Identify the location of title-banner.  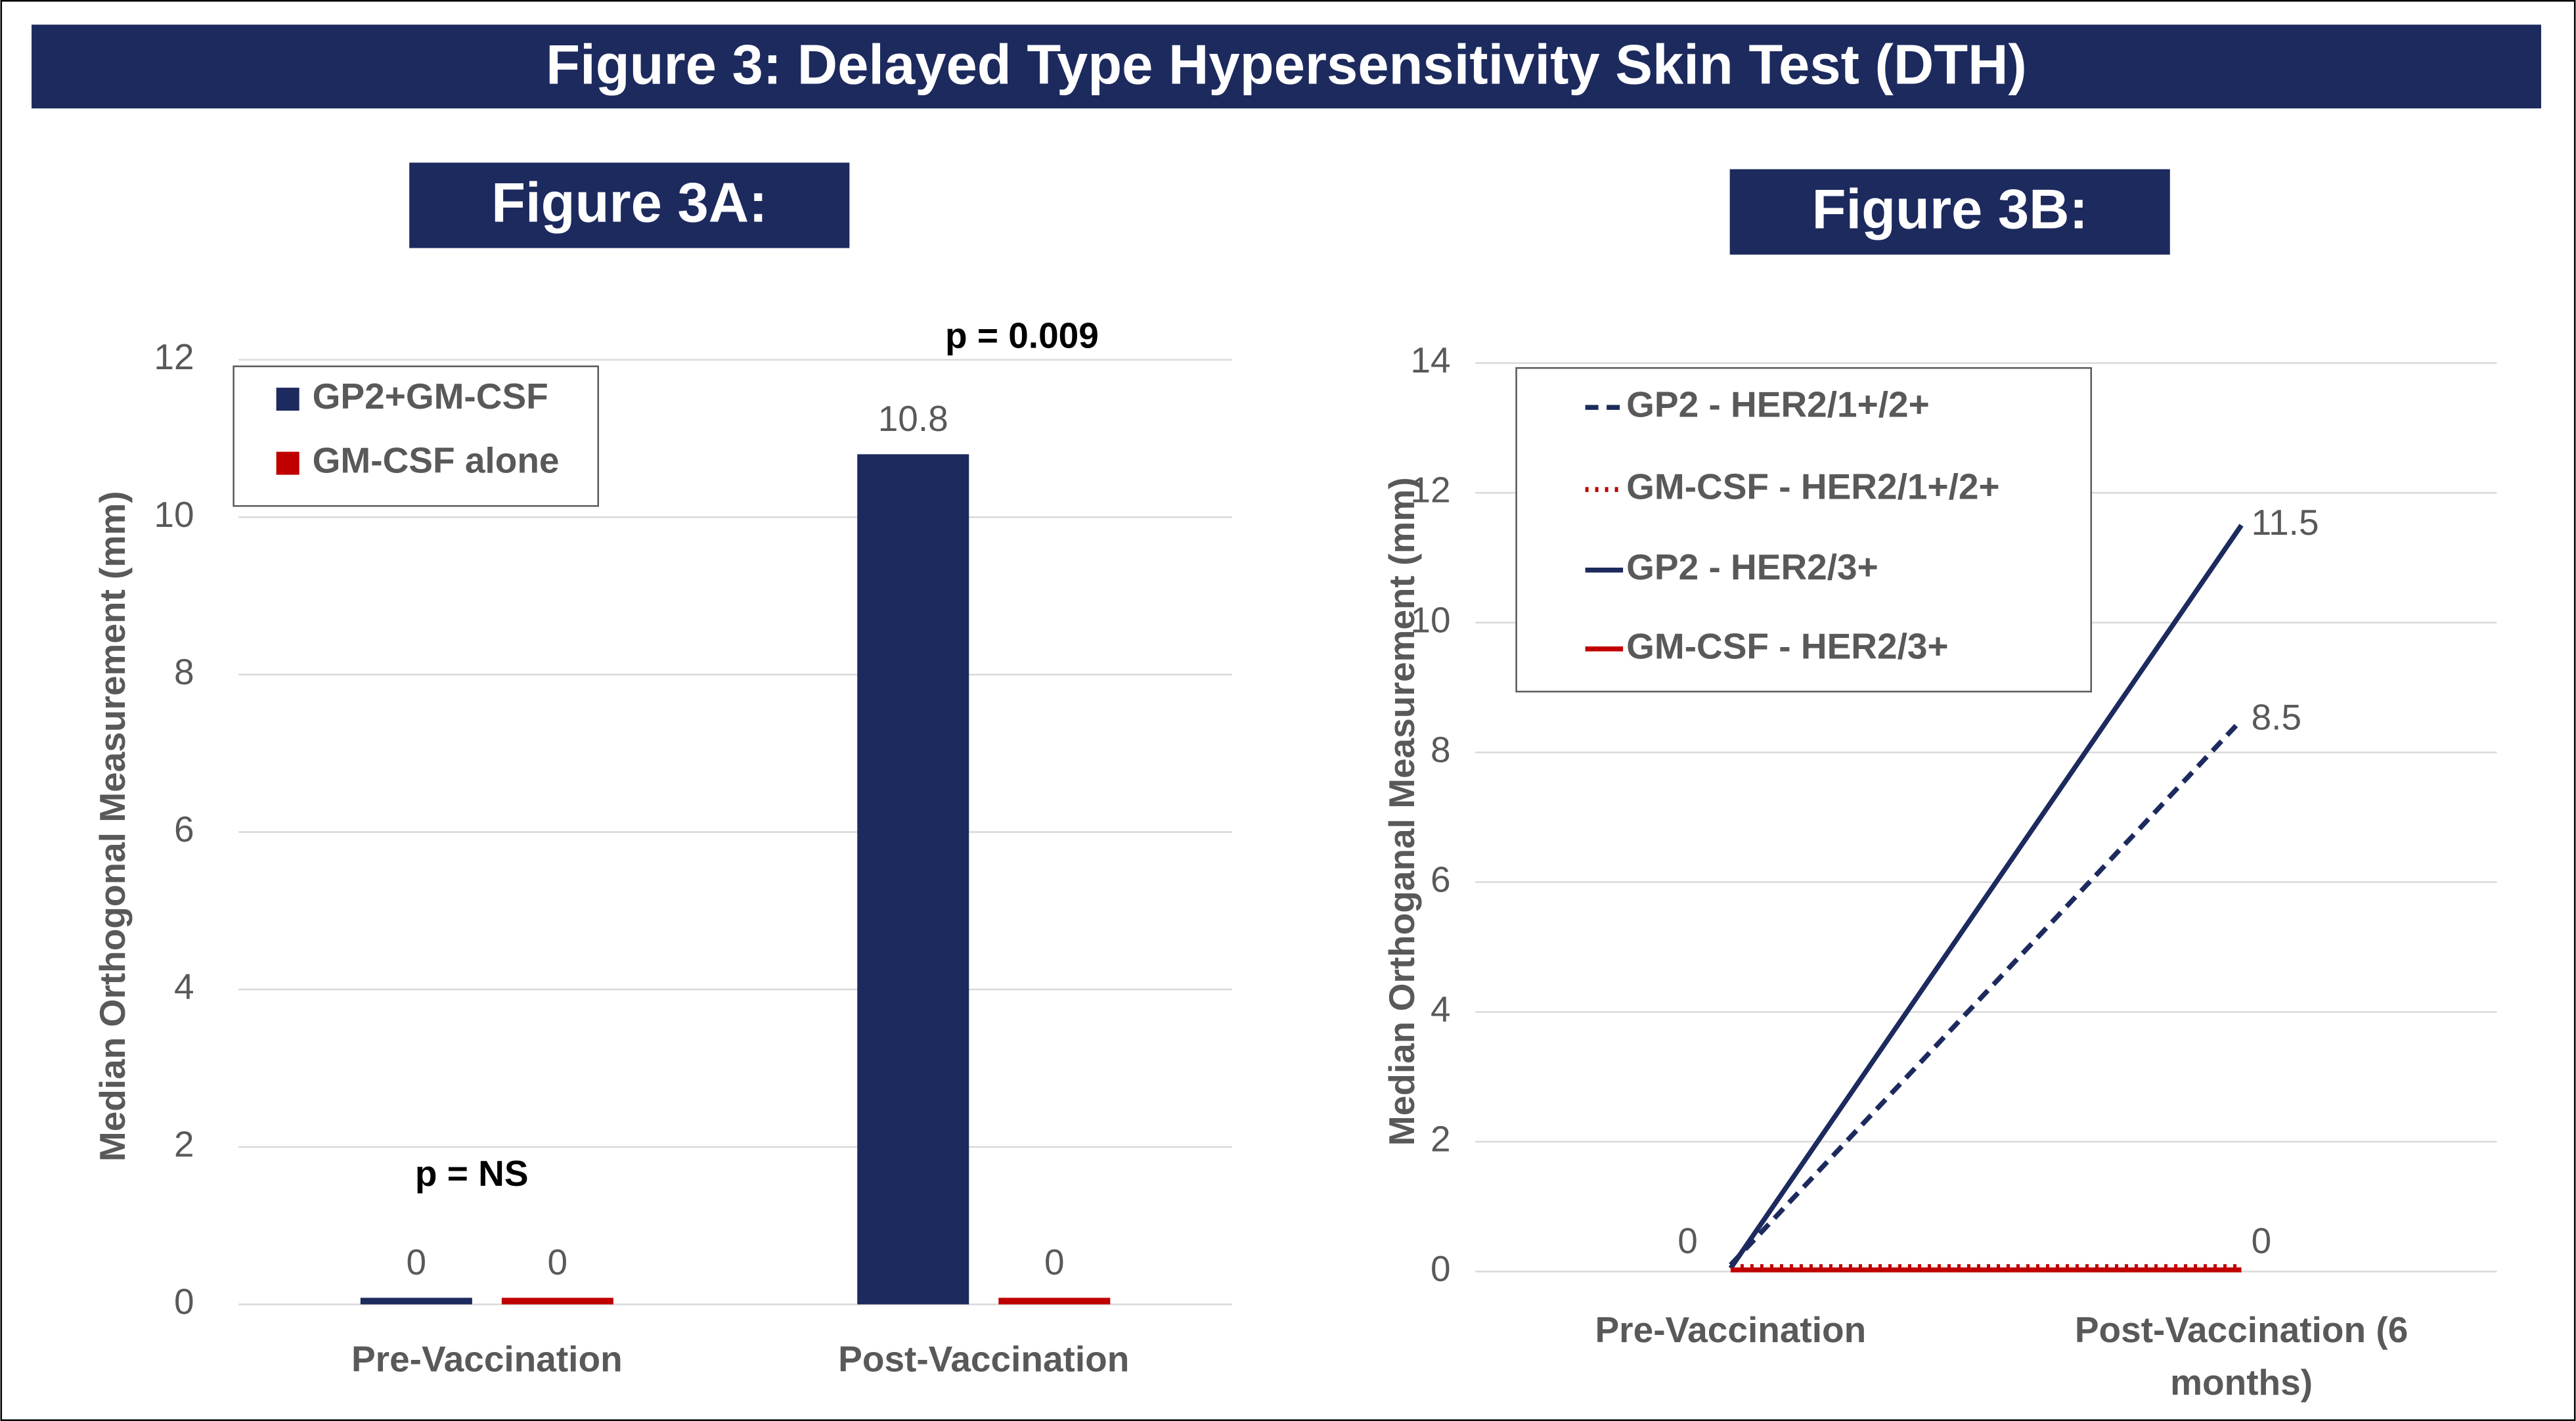
(1286, 66).